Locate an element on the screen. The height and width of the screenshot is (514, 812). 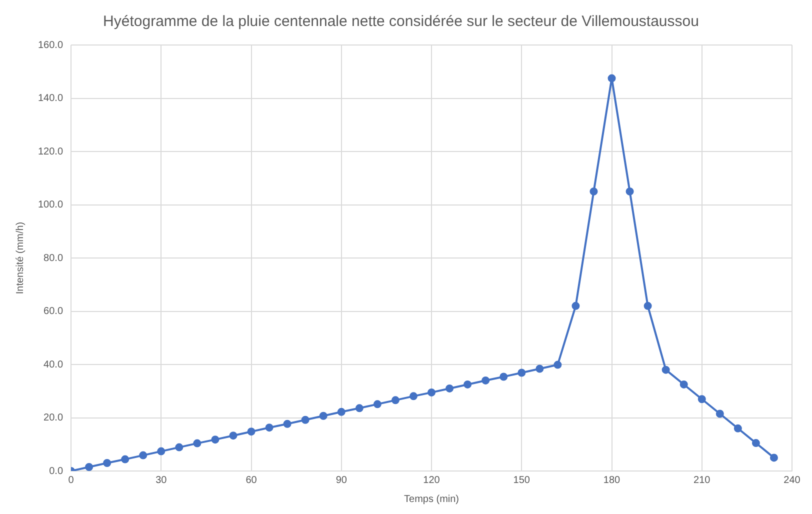
x-tick-label: 150 is located at coordinates (521, 480).